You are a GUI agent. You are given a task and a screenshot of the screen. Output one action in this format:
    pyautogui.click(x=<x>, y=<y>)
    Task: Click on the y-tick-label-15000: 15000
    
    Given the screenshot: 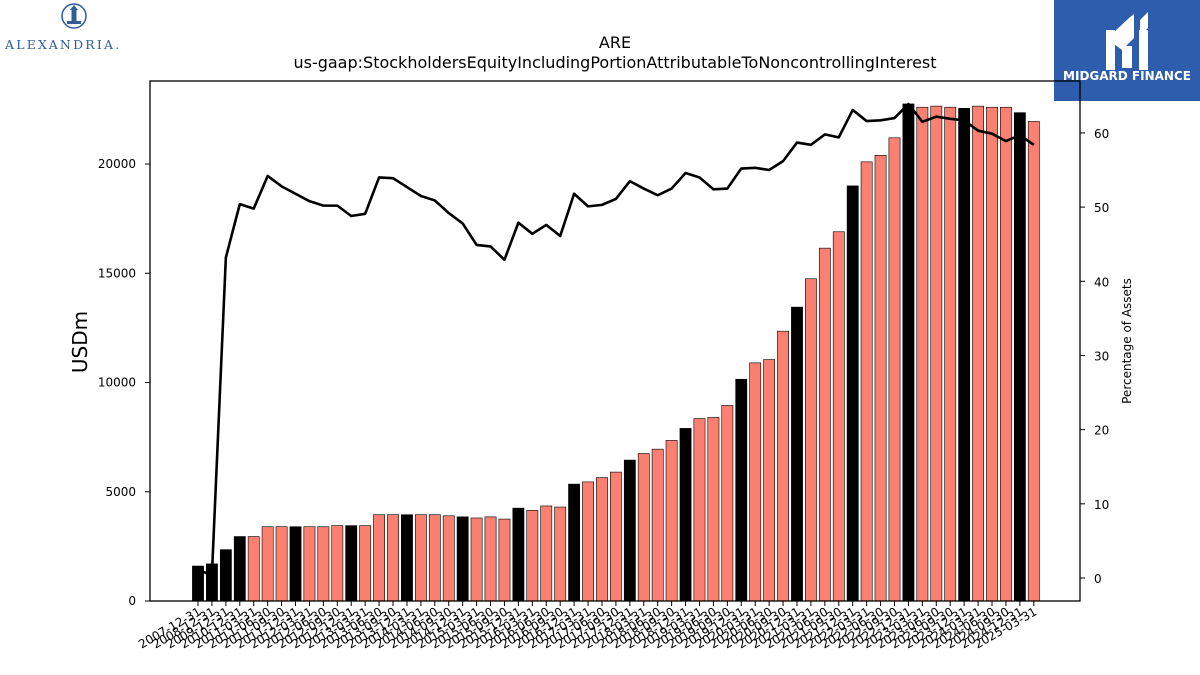 What is the action you would take?
    pyautogui.click(x=117, y=273)
    